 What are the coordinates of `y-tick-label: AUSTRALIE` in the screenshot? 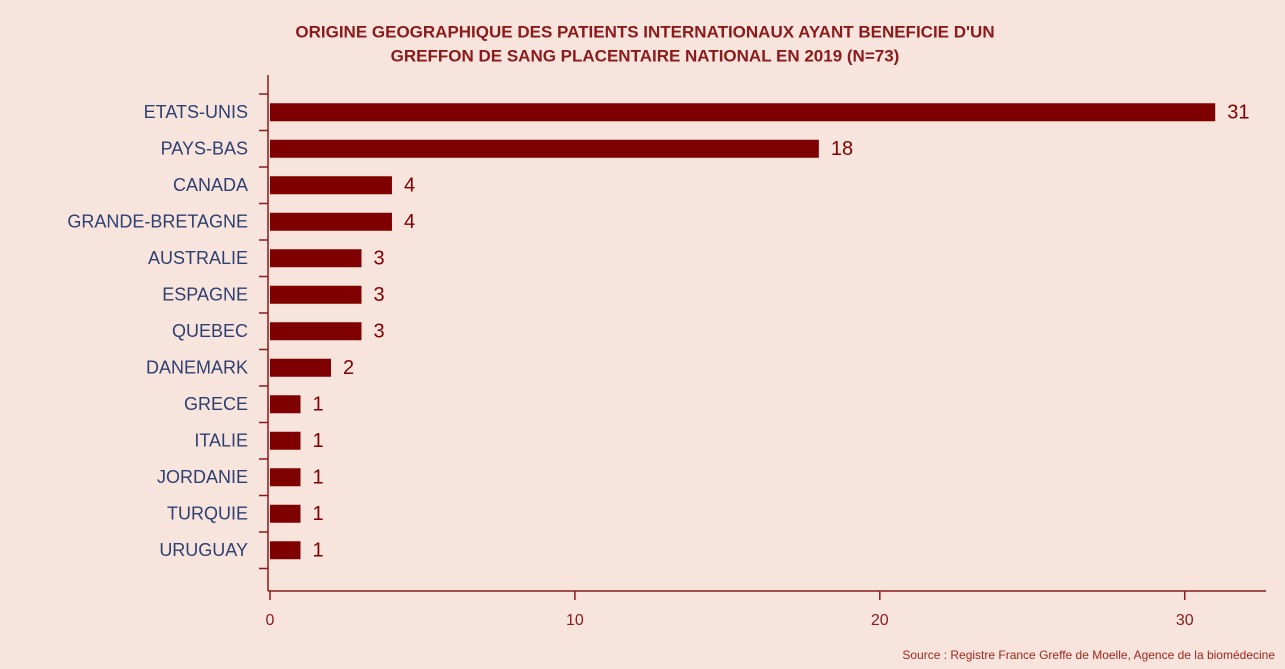 It's located at (198, 258).